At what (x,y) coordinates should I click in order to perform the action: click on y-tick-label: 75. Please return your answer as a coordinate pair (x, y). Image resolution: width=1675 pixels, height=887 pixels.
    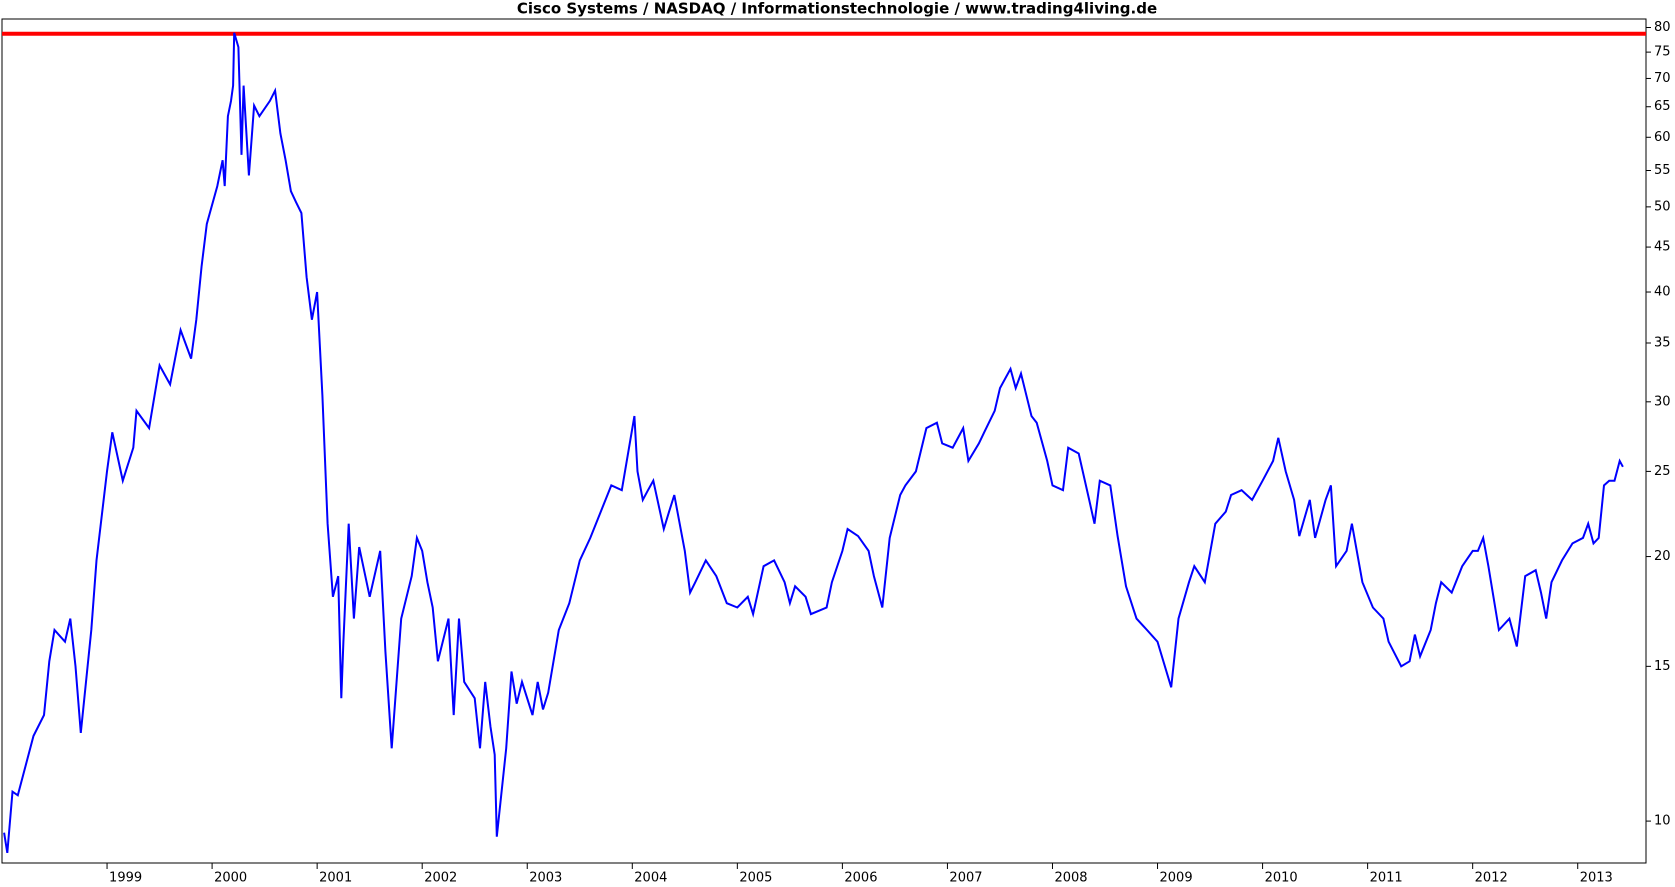
    Looking at the image, I should click on (1662, 52).